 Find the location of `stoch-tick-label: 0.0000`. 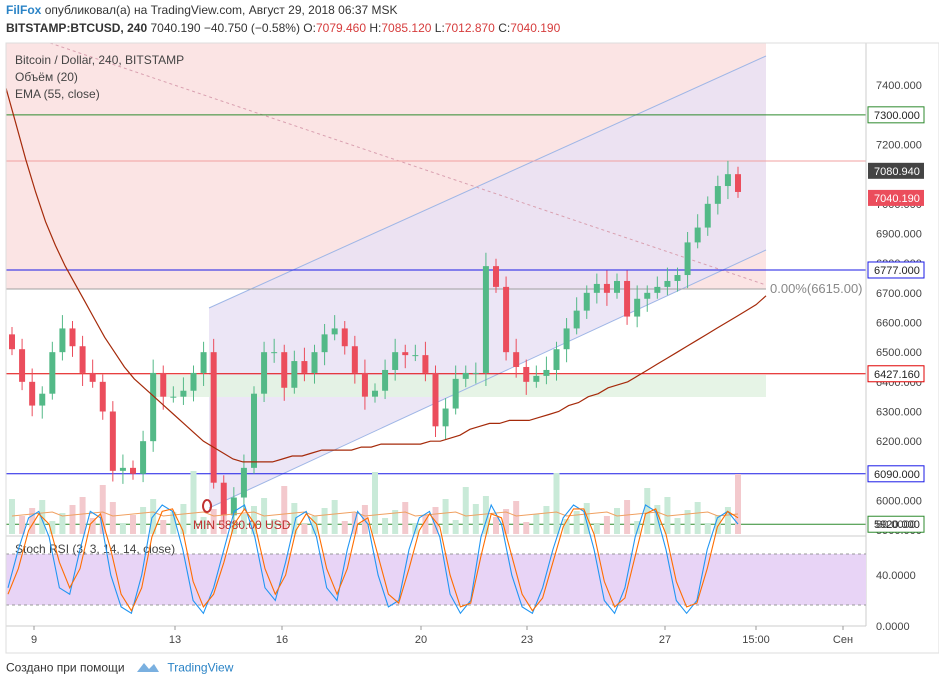

stoch-tick-label: 0.0000 is located at coordinates (893, 627).